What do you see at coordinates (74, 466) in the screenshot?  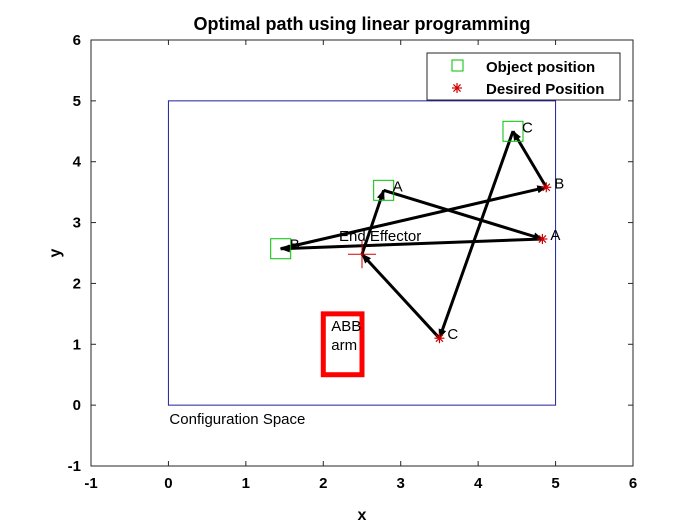 I see `y-tick-label: -1` at bounding box center [74, 466].